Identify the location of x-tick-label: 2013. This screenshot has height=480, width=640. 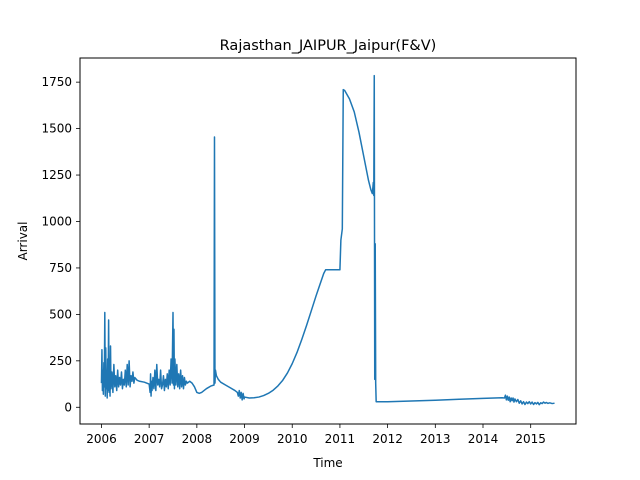
(435, 439).